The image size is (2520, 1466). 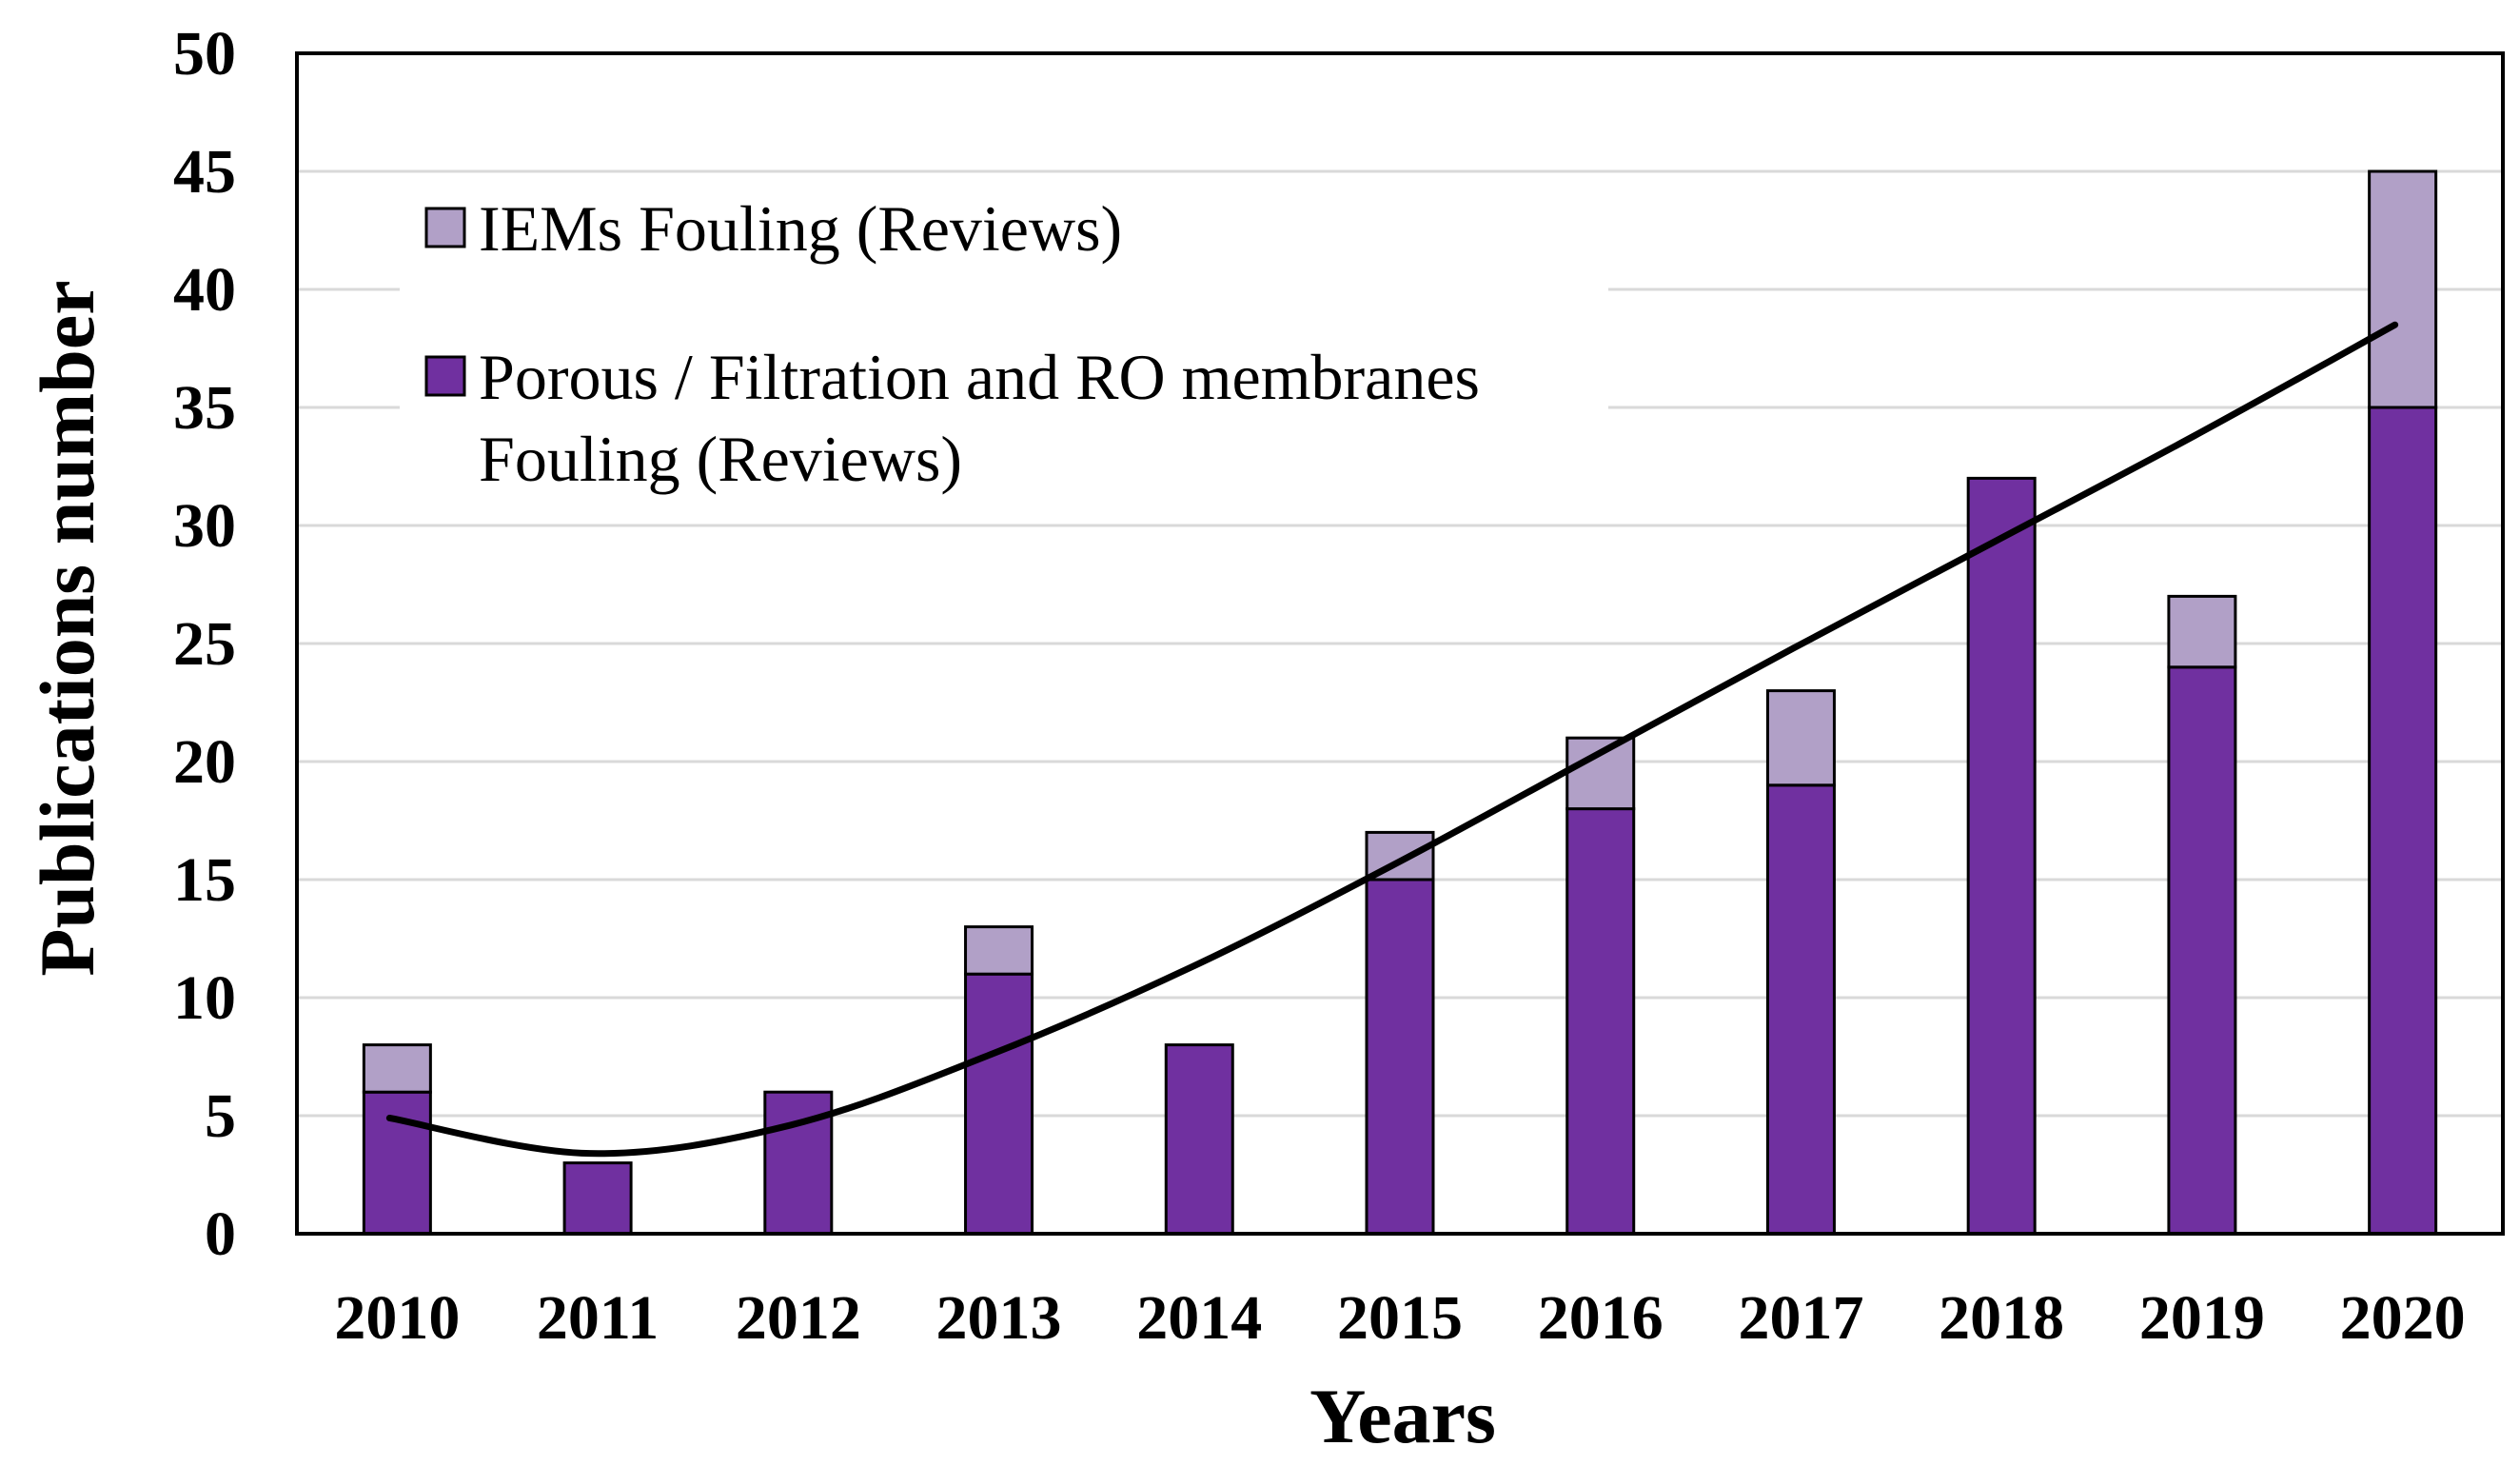 I want to click on x-tick-label: 2012, so click(x=798, y=1318).